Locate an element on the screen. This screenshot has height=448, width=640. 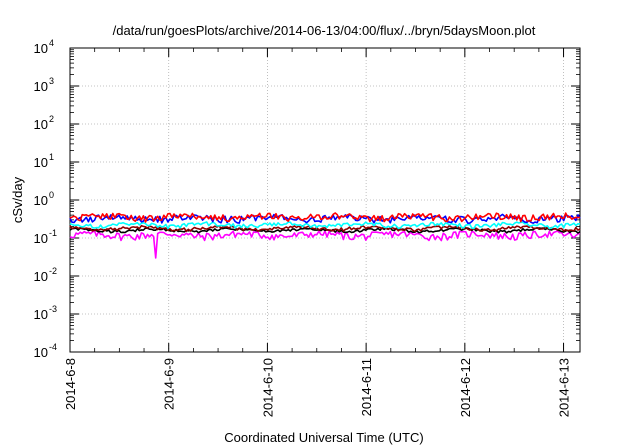
y-tick-exponent: 1 is located at coordinates (51, 157).